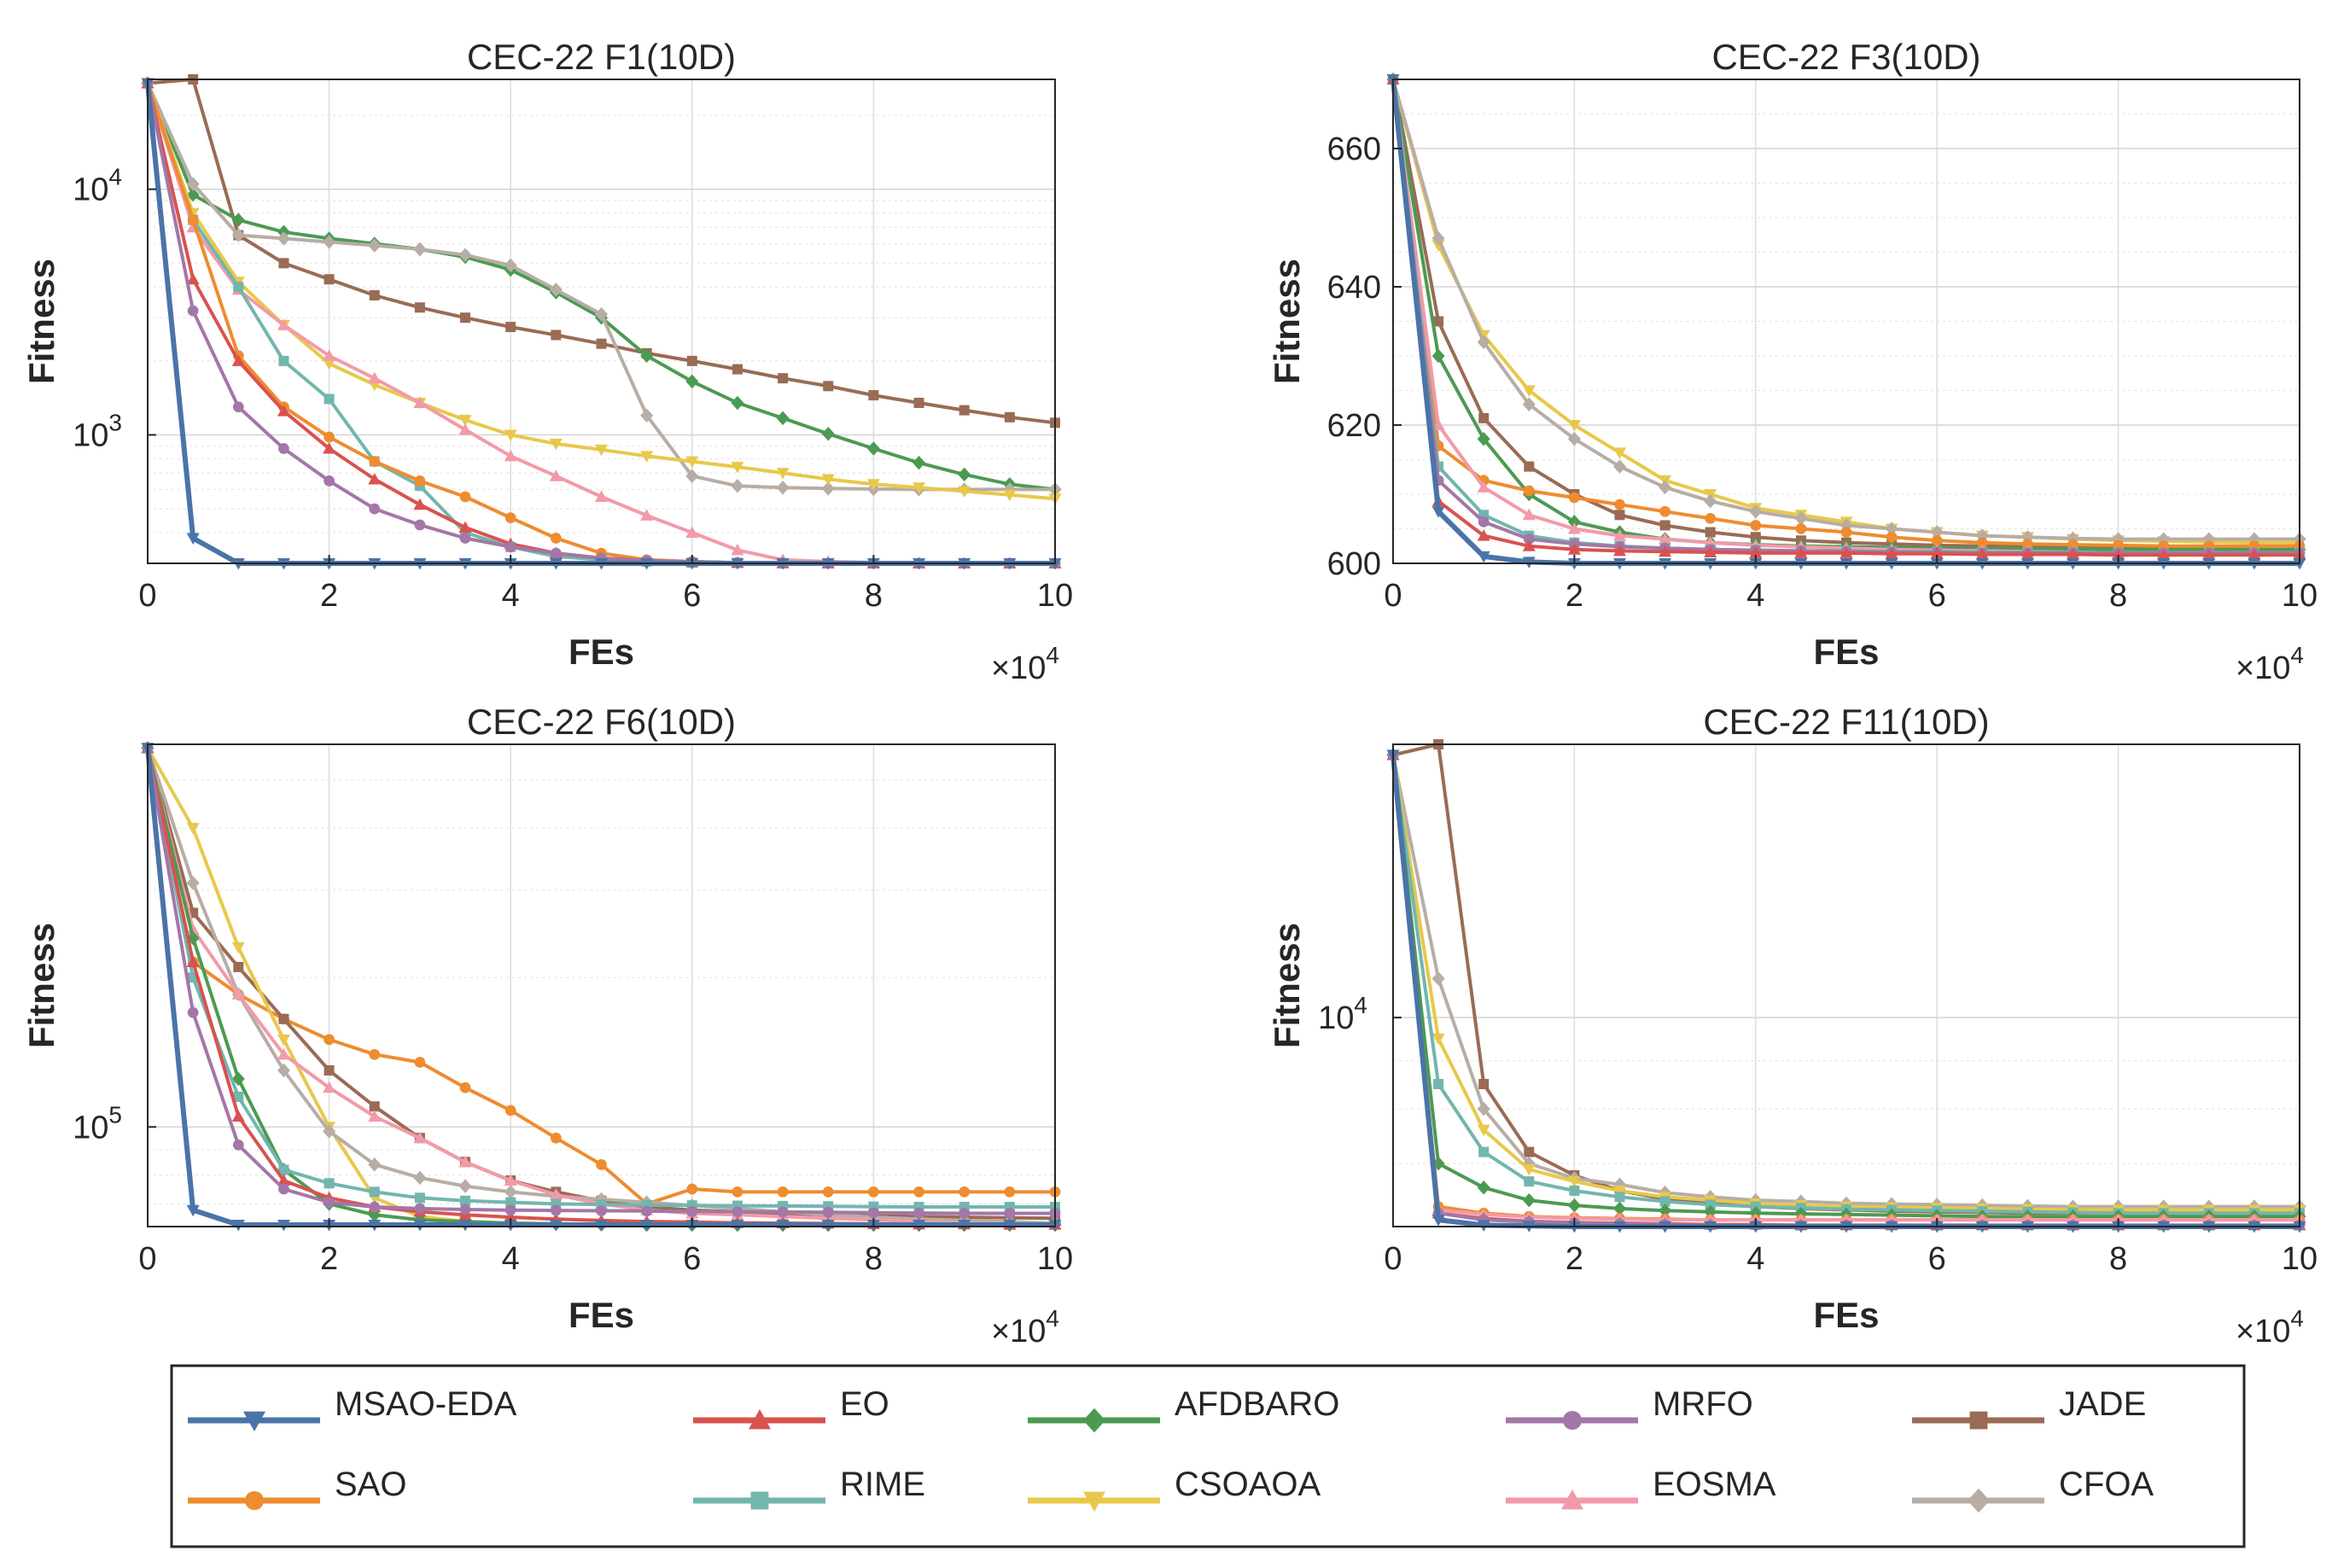  Describe the element at coordinates (1354, 288) in the screenshot. I see `y-tick-label: 640` at that location.